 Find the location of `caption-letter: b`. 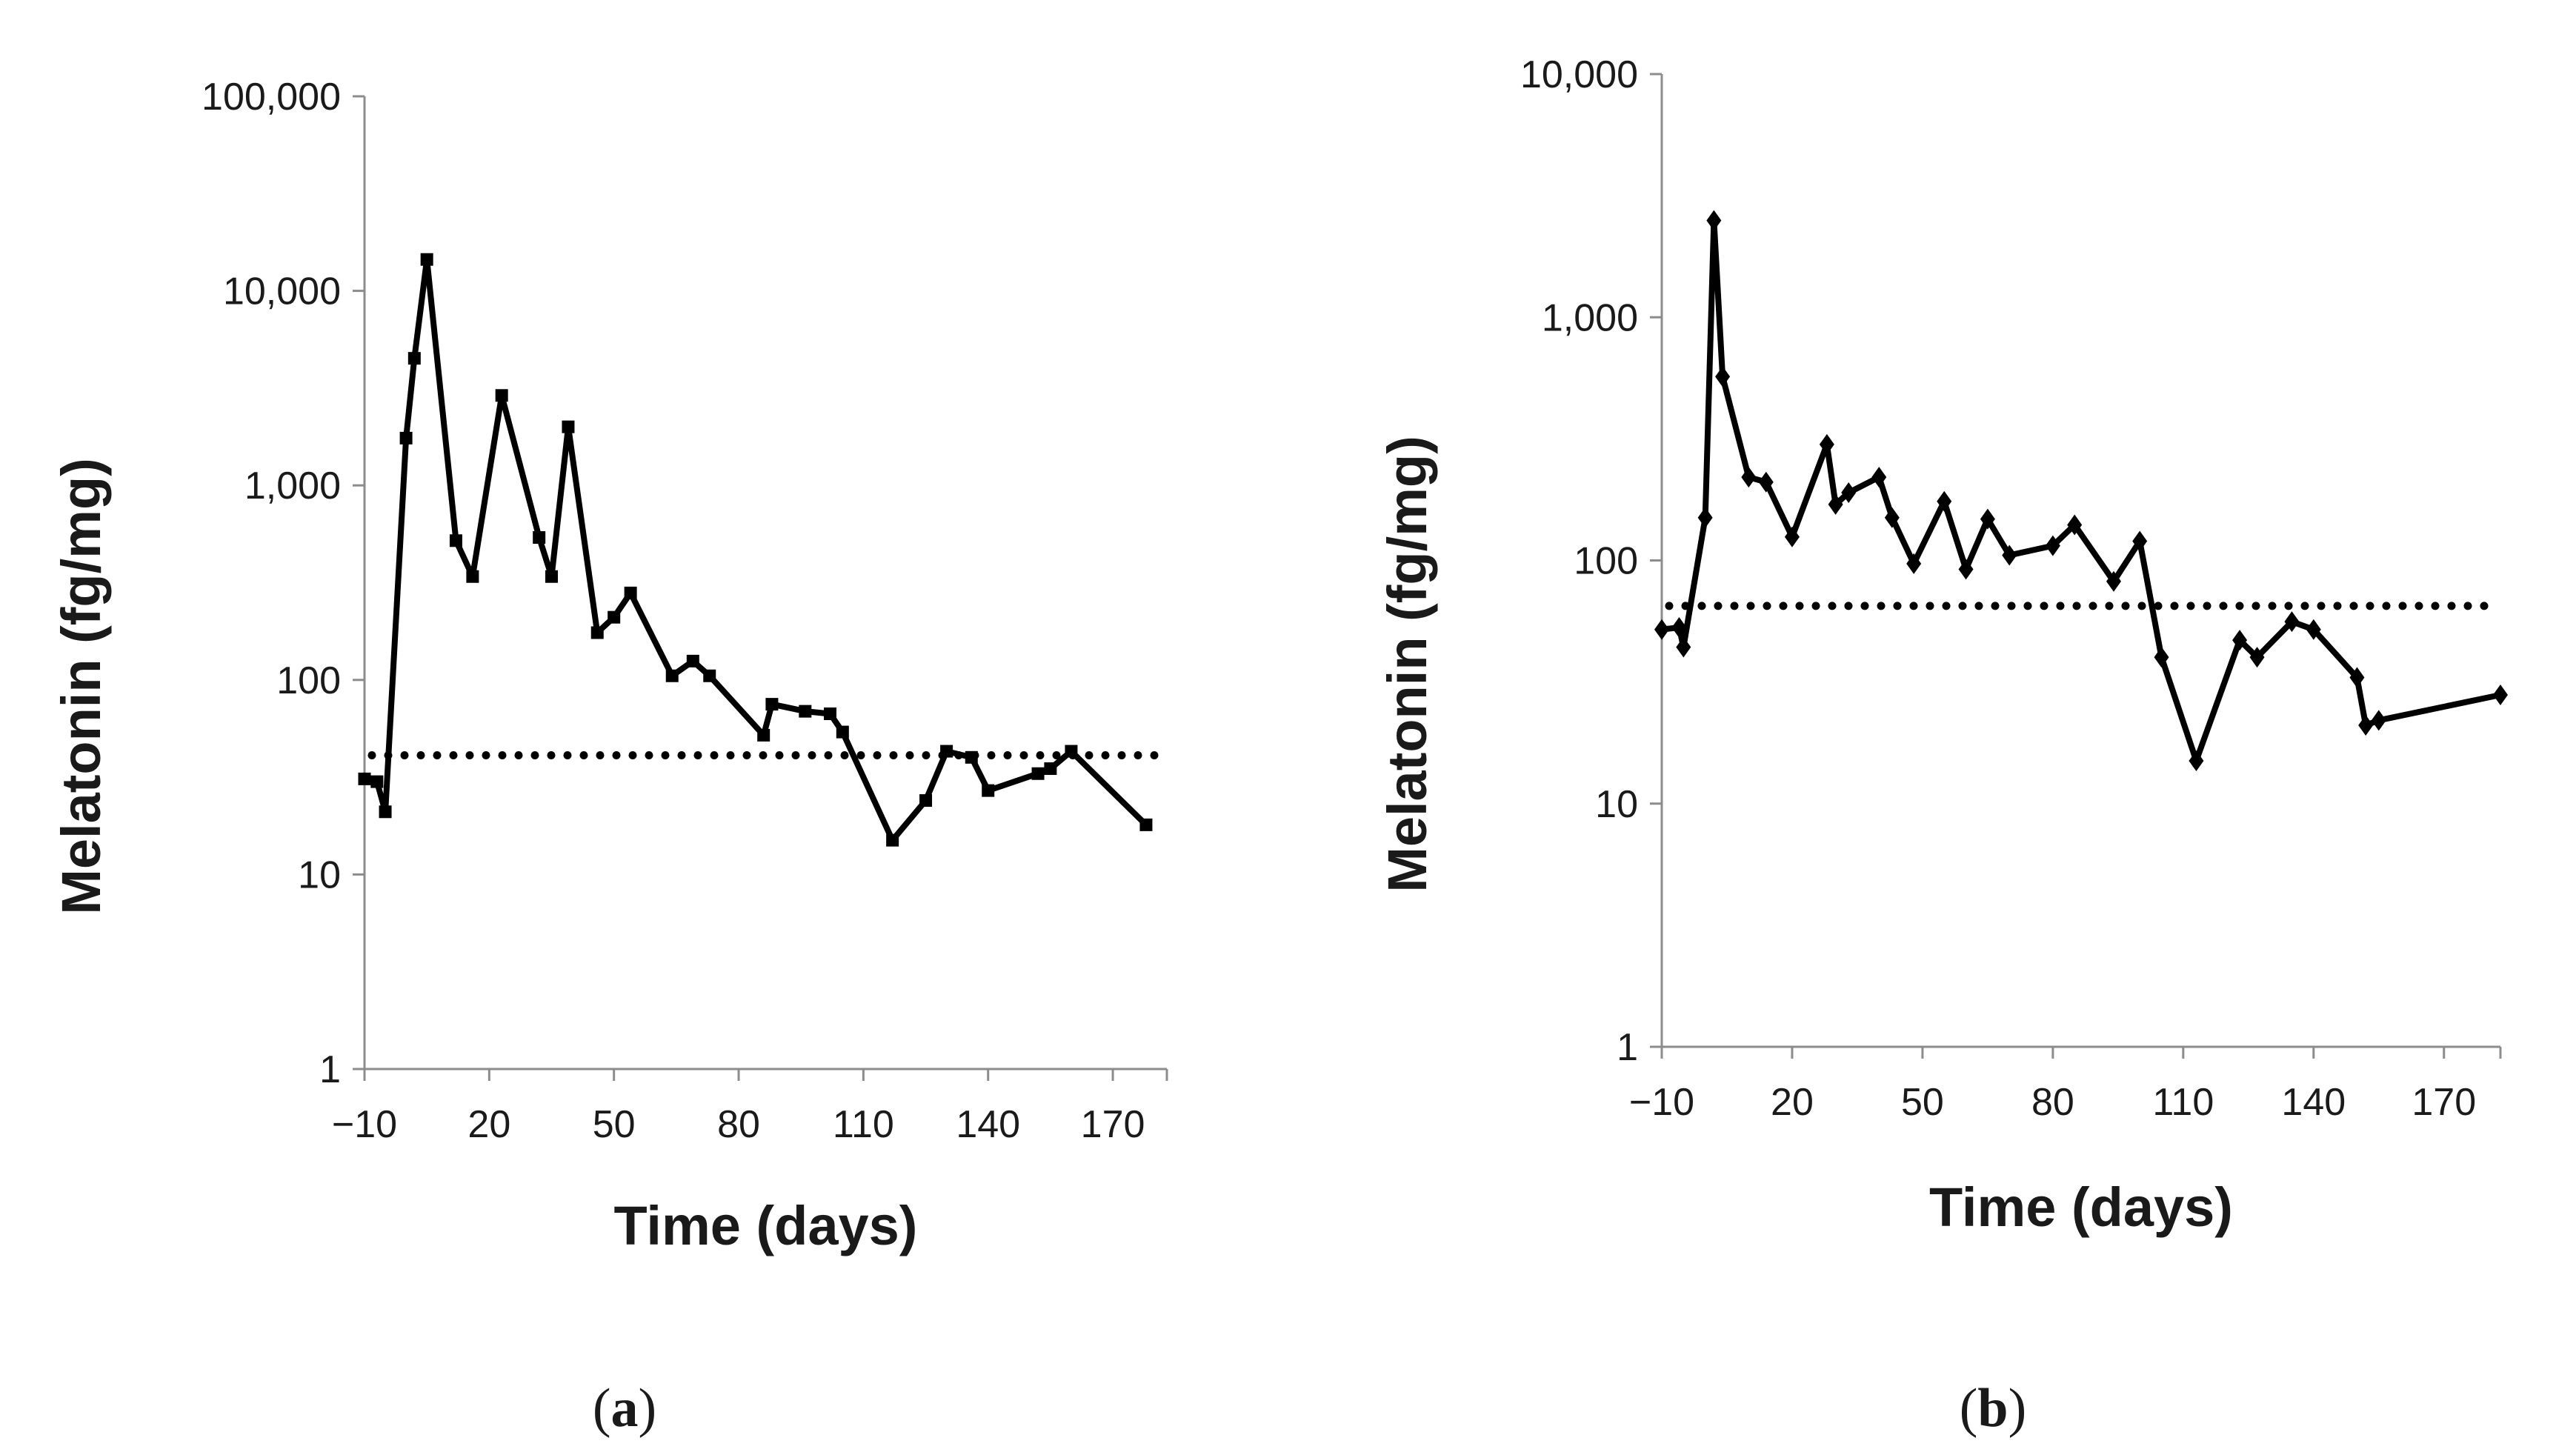

caption-letter: b is located at coordinates (1993, 1409).